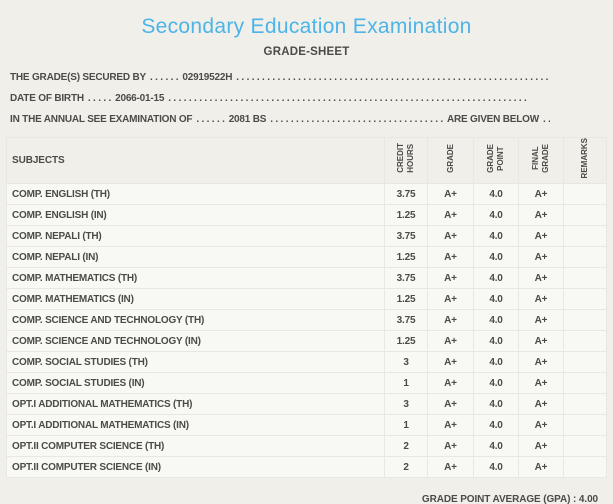 The image size is (613, 504). I want to click on table-row: COMP. MATHEMATICS (IN) 1.25 A+ 4.0 A+, so click(306, 299).